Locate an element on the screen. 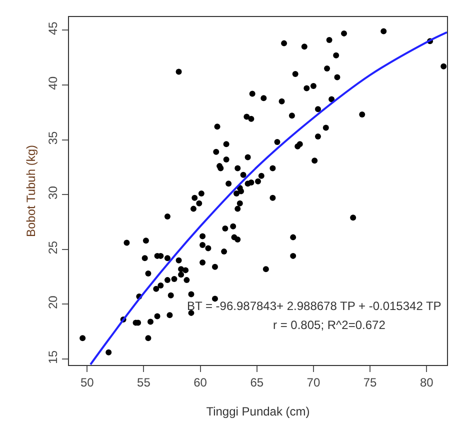 Image resolution: width=450 pixels, height=424 pixels. y-tick-label: 15 is located at coordinates (53, 357).